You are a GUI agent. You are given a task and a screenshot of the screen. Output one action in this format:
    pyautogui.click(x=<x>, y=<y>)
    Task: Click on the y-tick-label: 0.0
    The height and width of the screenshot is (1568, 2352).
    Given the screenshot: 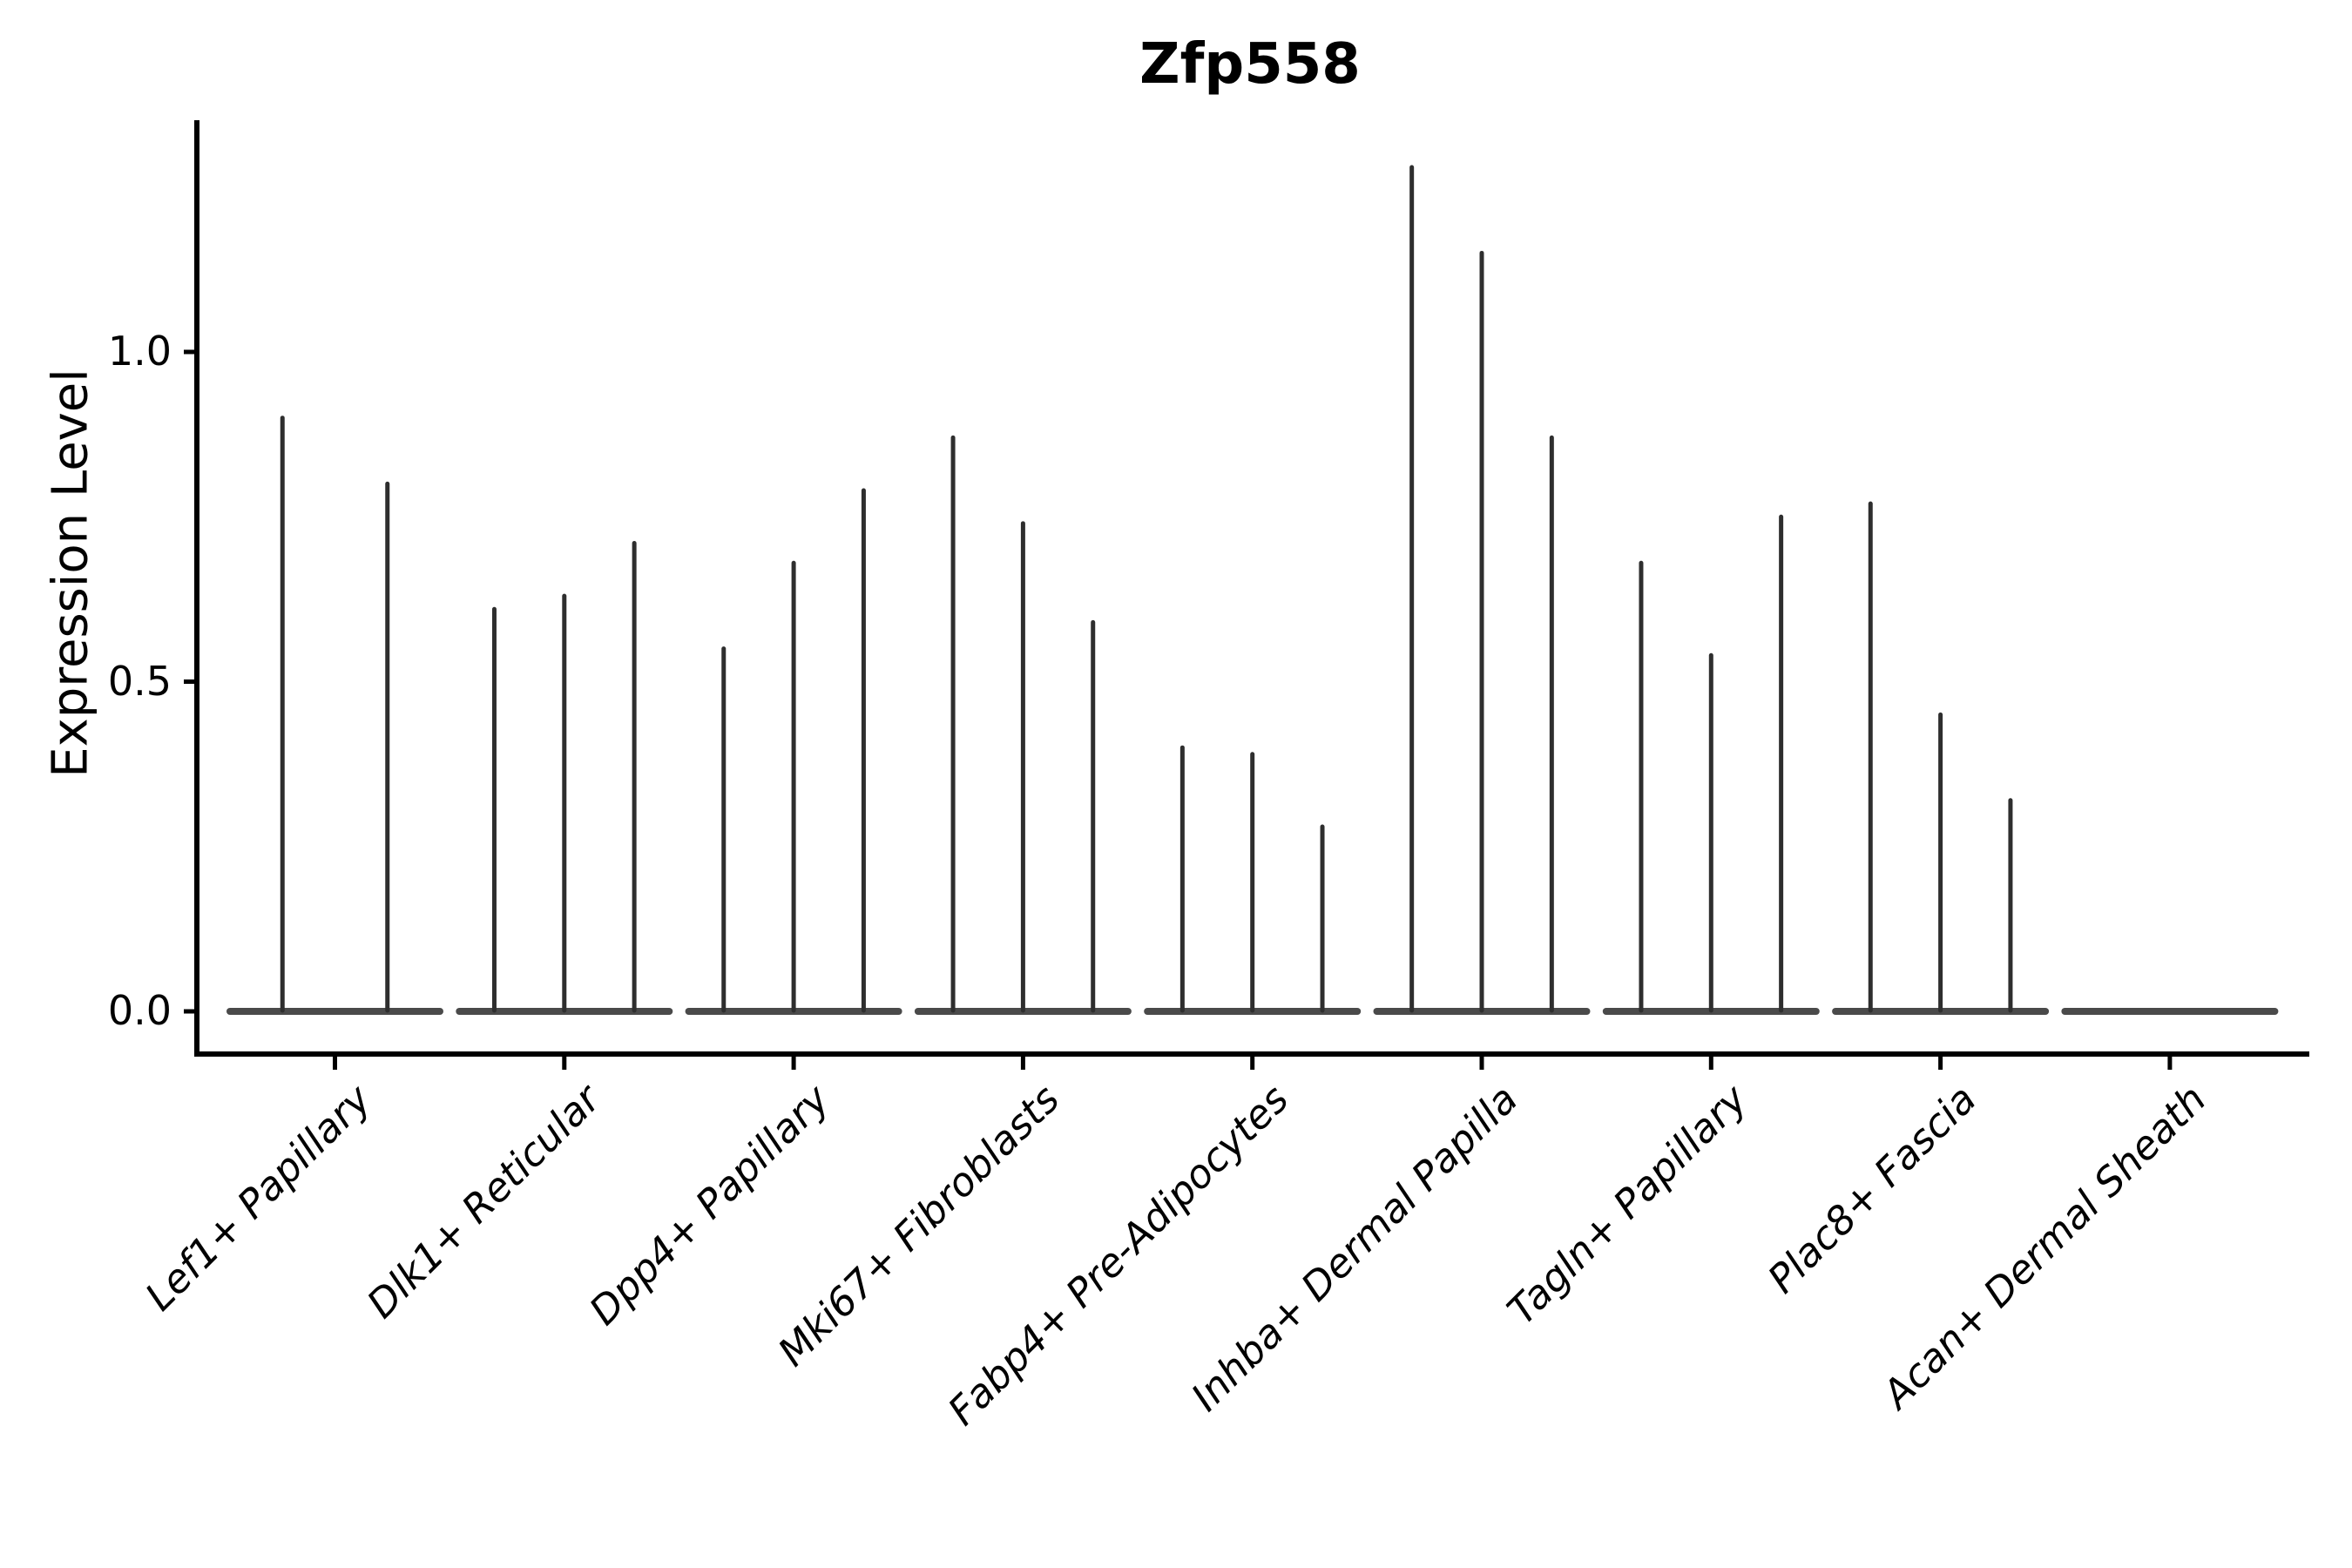 What is the action you would take?
    pyautogui.click(x=139, y=1010)
    